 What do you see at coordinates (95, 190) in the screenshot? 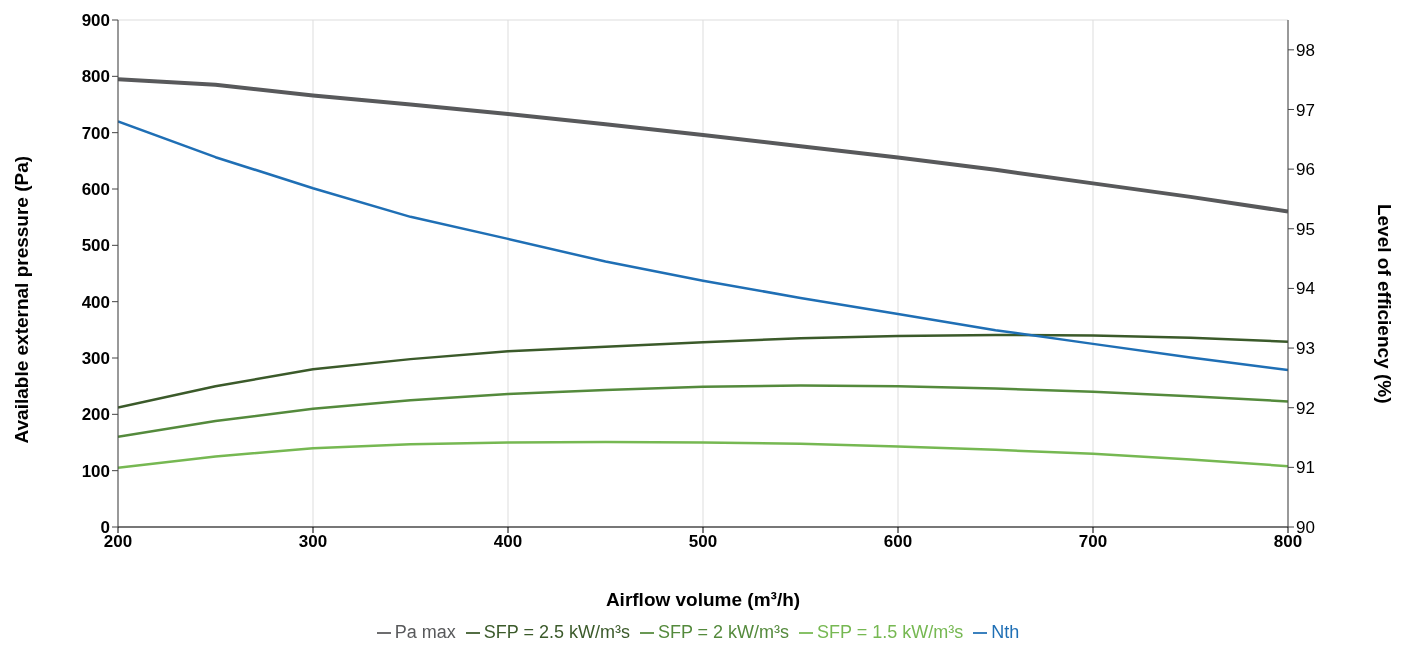
I see `y-tick-label: 600` at bounding box center [95, 190].